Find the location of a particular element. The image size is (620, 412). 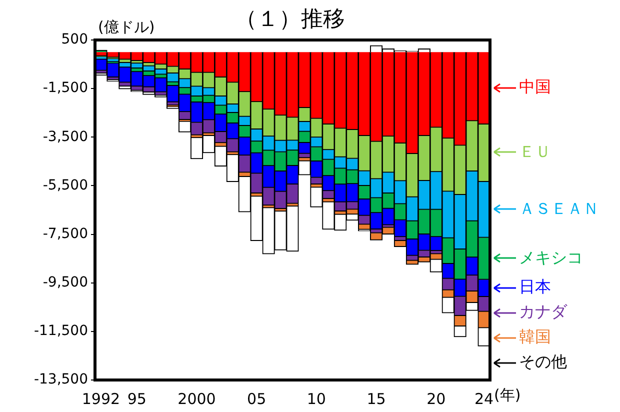

y-tick-label: -11,500 is located at coordinates (61, 331).